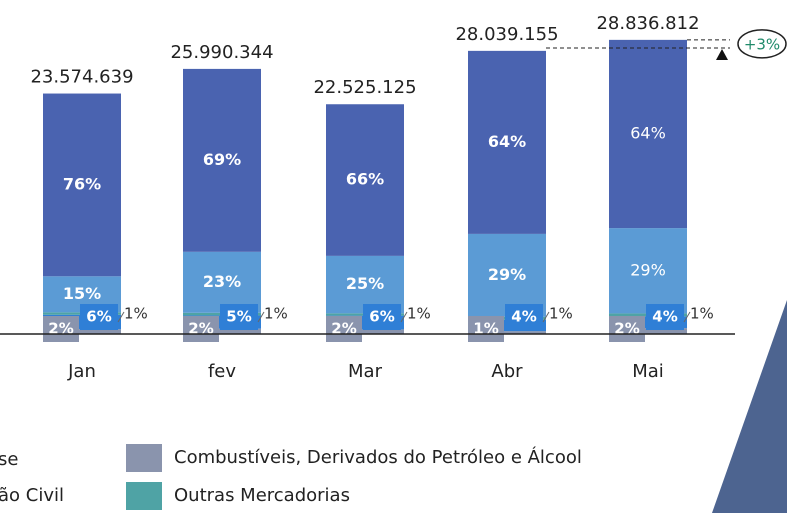 The height and width of the screenshot is (513, 787). Describe the element at coordinates (32, 495) in the screenshot. I see `legend-label: ão Civil` at that location.